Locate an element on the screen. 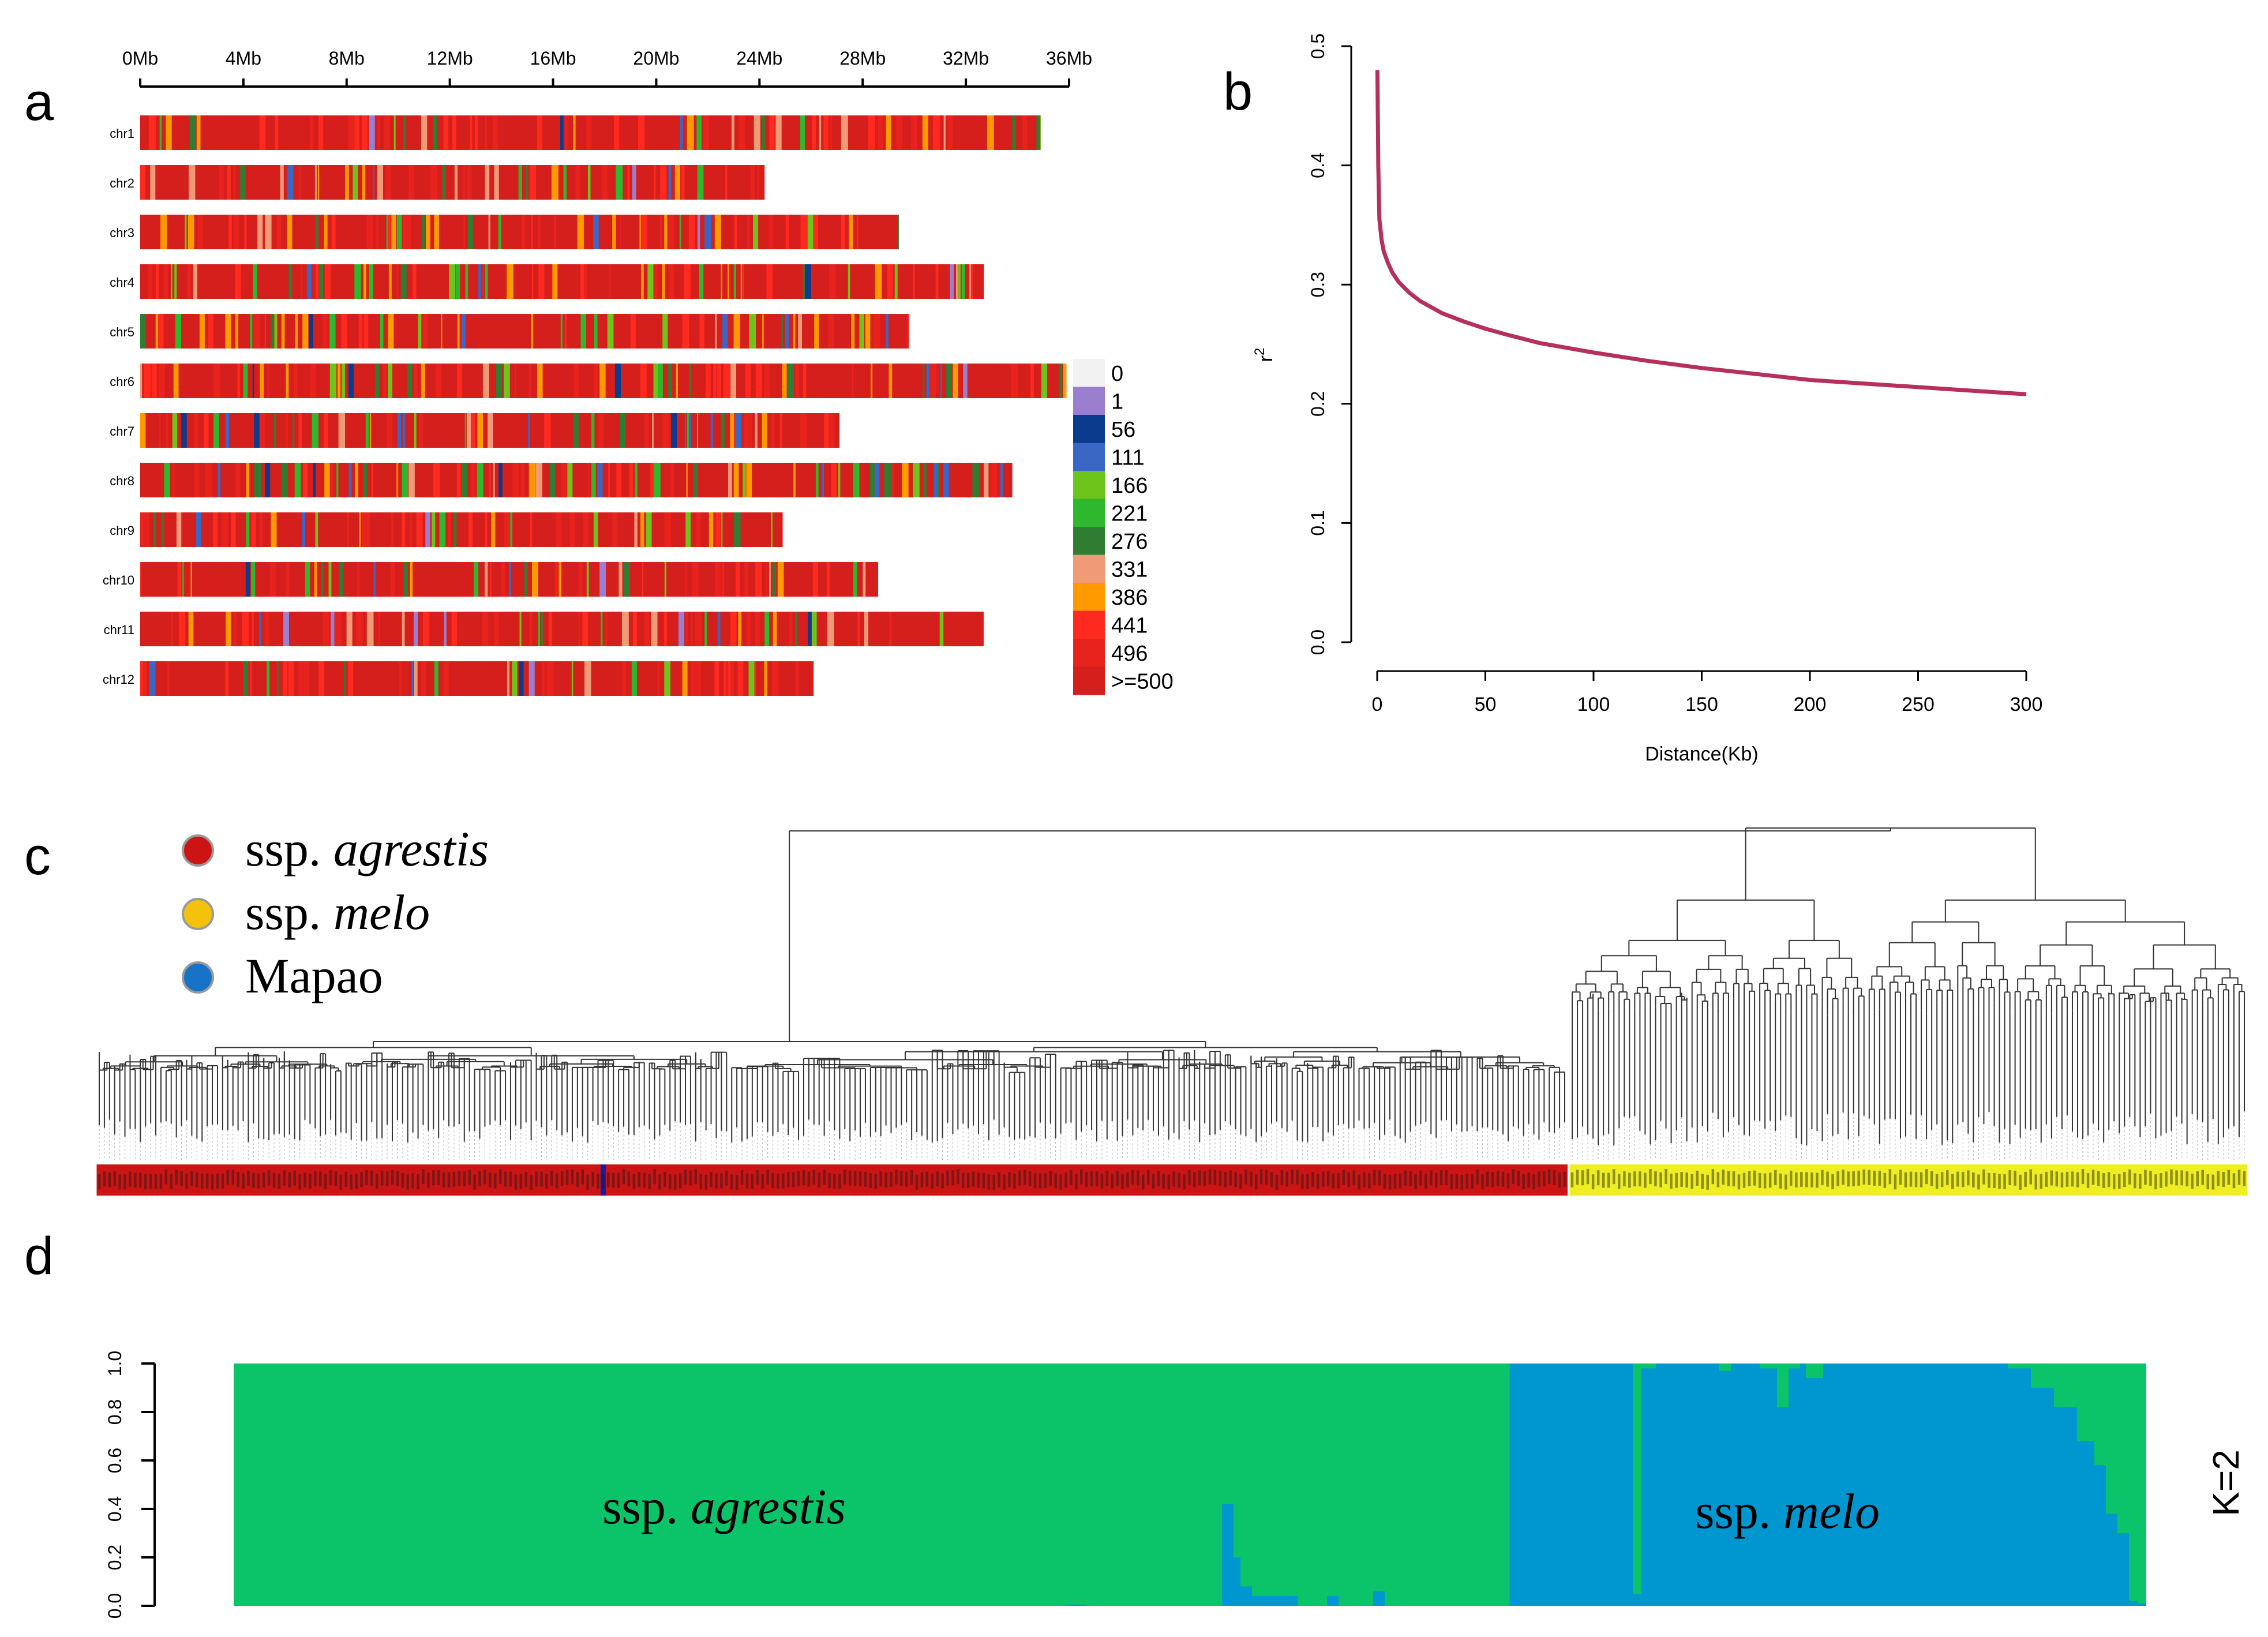  chromosome-chr8: chr8 is located at coordinates (562, 480).